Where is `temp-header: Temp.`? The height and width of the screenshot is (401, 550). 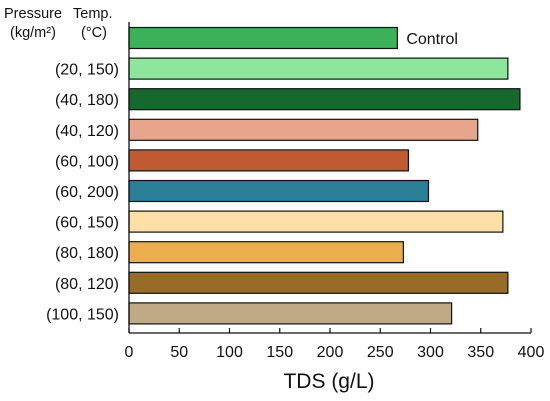
temp-header: Temp. is located at coordinates (93, 14).